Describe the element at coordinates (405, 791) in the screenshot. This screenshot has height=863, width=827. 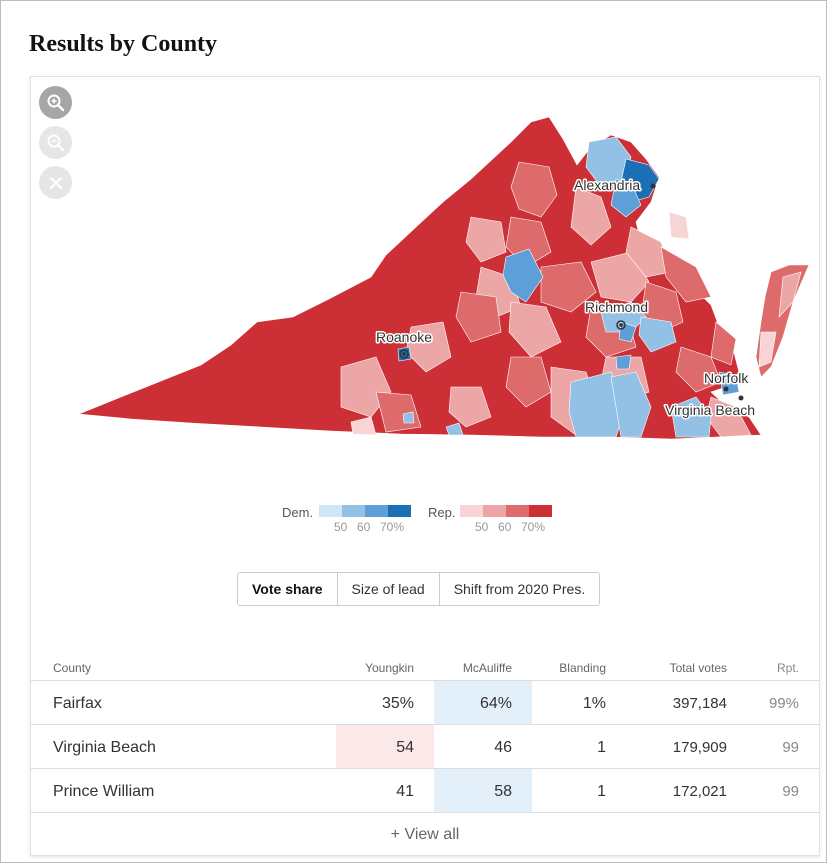
I see `youngkin-share: 41` at that location.